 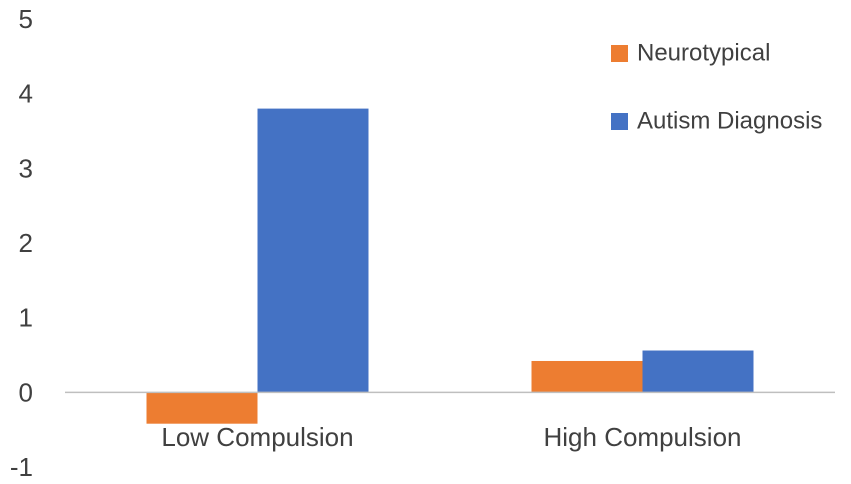 I want to click on y-axis-ticks: 5 4 3 2 1 0 -1, so click(x=21, y=243).